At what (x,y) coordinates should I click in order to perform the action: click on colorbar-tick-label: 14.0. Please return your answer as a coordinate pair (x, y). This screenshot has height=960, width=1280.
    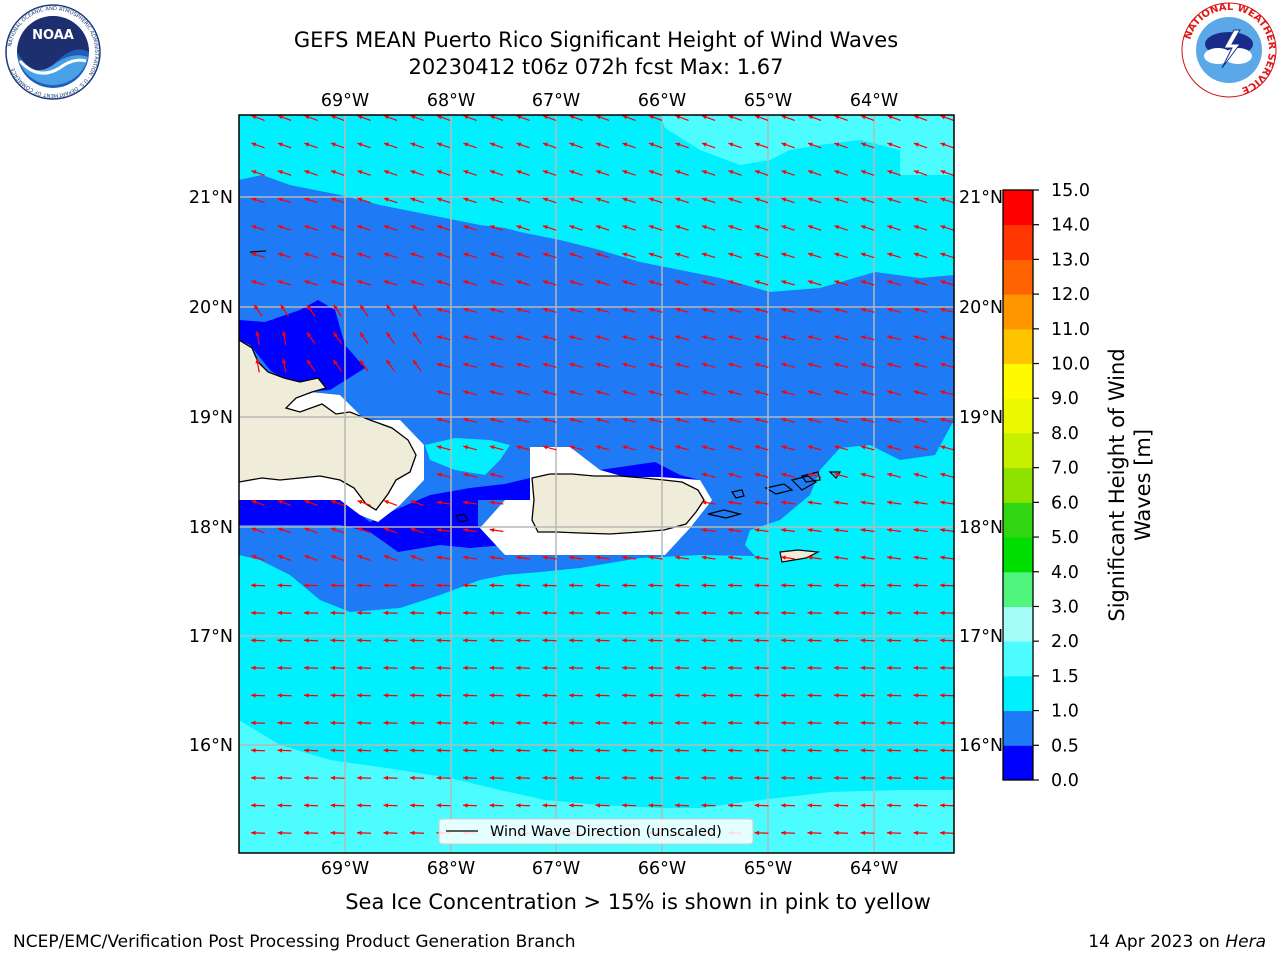
    Looking at the image, I should click on (1070, 226).